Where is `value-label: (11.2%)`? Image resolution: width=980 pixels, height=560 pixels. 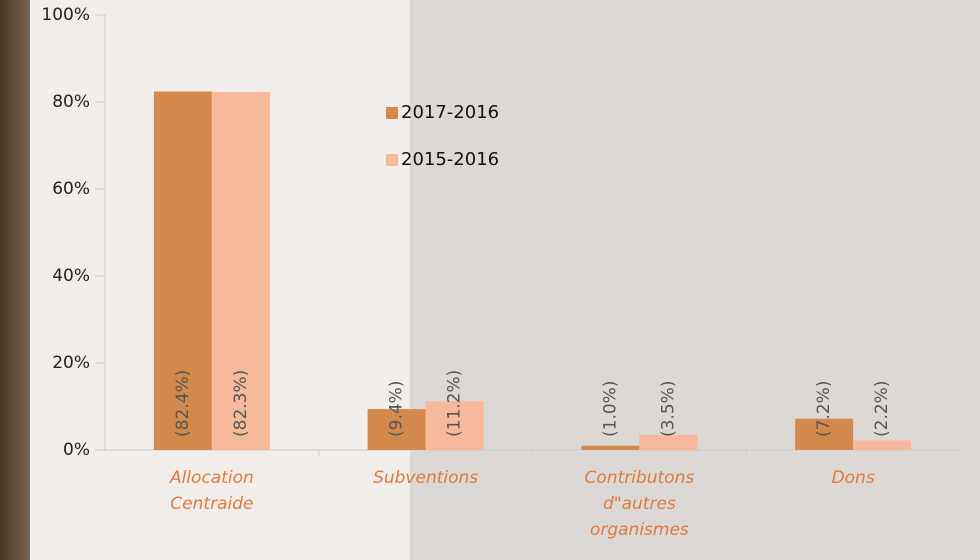
value-label: (11.2%) is located at coordinates (455, 403).